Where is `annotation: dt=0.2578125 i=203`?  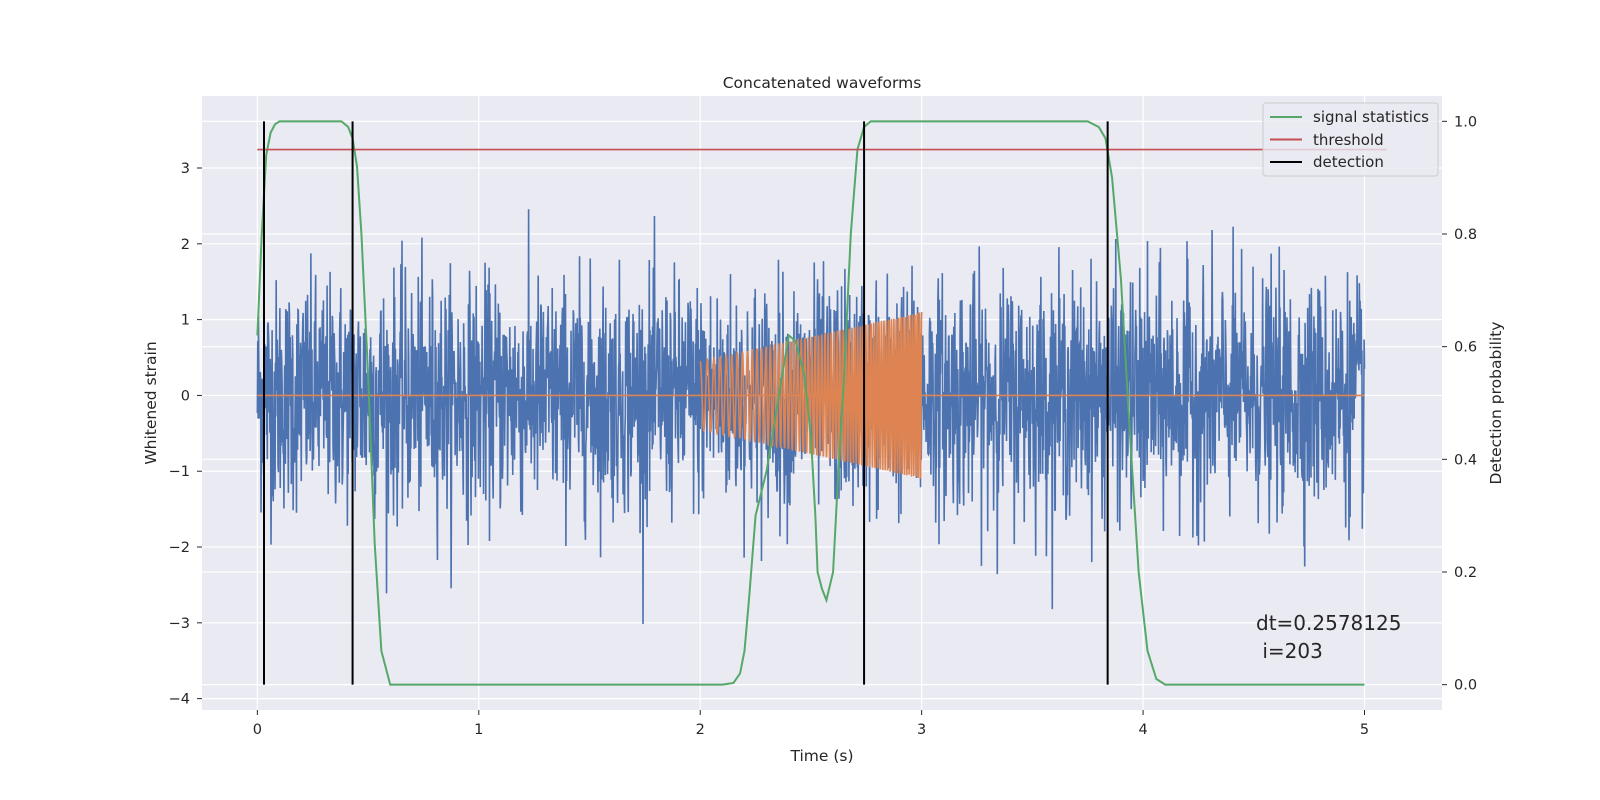
annotation: dt=0.2578125 i=203 is located at coordinates (1328, 637).